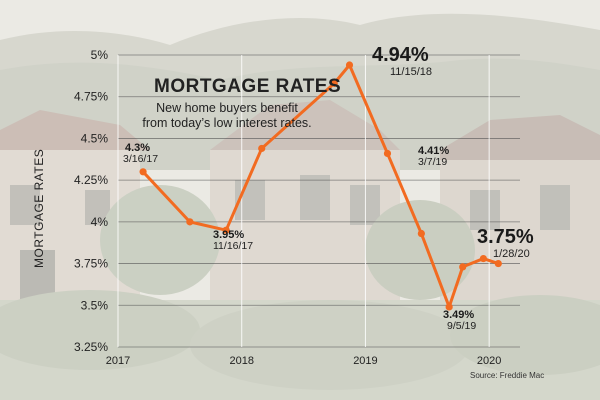  What do you see at coordinates (304, 361) in the screenshot?
I see `x-axis-ticks: 2017 2018 2019 2020` at bounding box center [304, 361].